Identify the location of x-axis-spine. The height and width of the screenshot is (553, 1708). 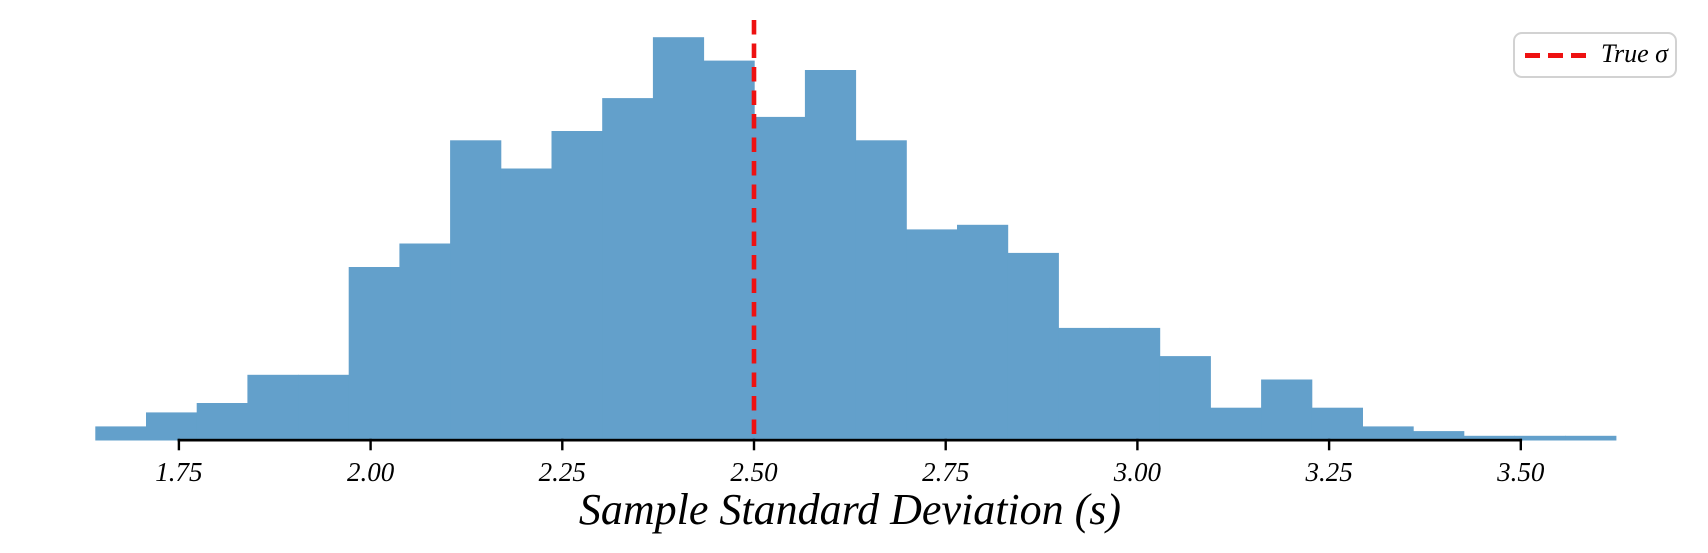
(850, 440).